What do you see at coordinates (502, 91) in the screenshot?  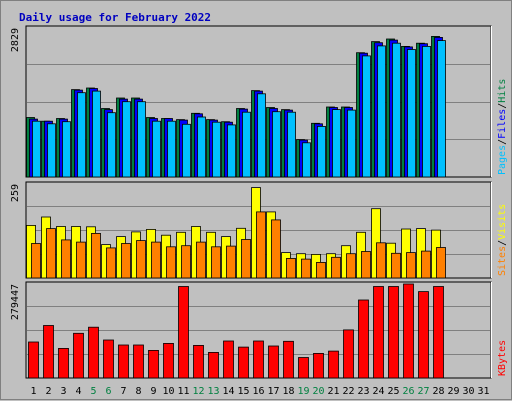 I see `legend-hits: Hits` at bounding box center [502, 91].